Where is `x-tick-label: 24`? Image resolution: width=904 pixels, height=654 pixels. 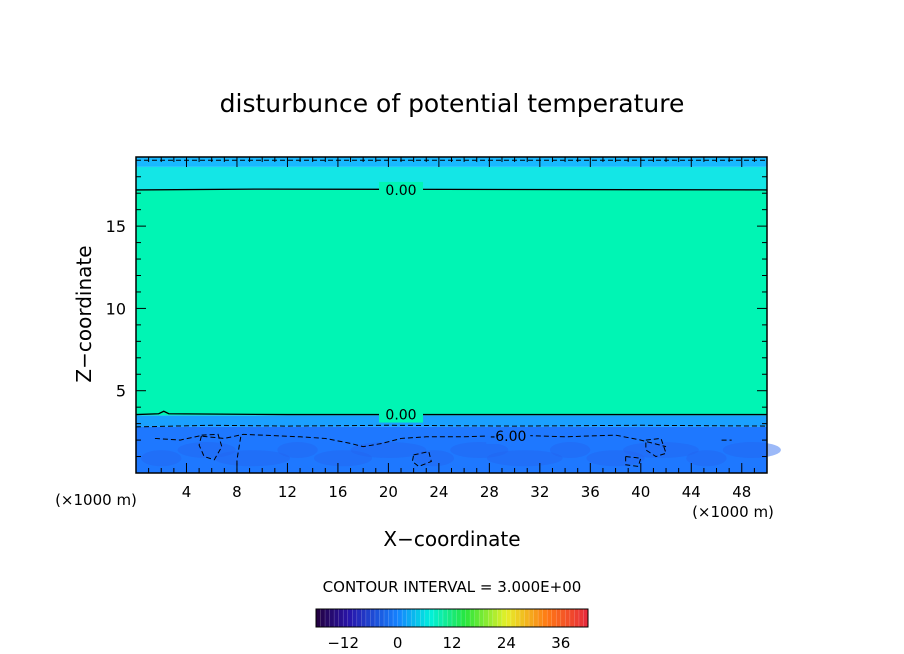
x-tick-label: 24 is located at coordinates (438, 492).